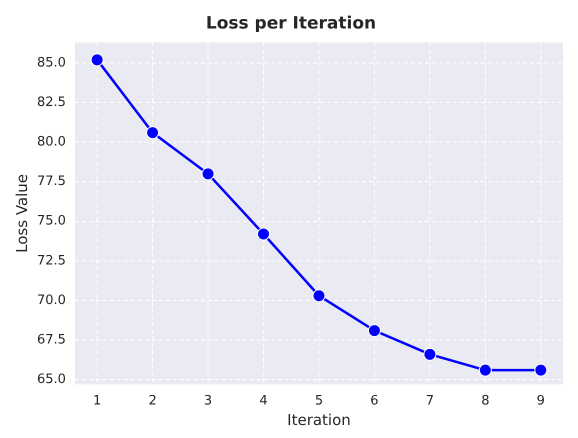 The image size is (578, 438). Describe the element at coordinates (430, 401) in the screenshot. I see `x-tick-label: 7` at that location.